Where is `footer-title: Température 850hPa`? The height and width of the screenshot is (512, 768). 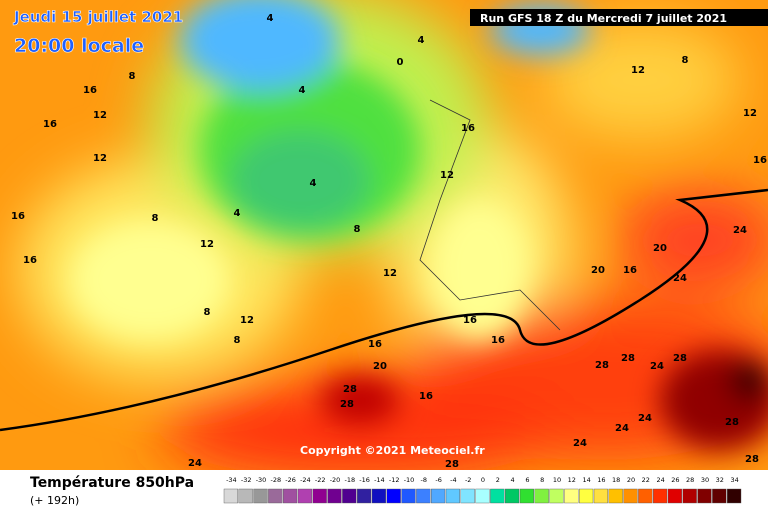
footer-title: Température 850hPa is located at coordinates (112, 483).